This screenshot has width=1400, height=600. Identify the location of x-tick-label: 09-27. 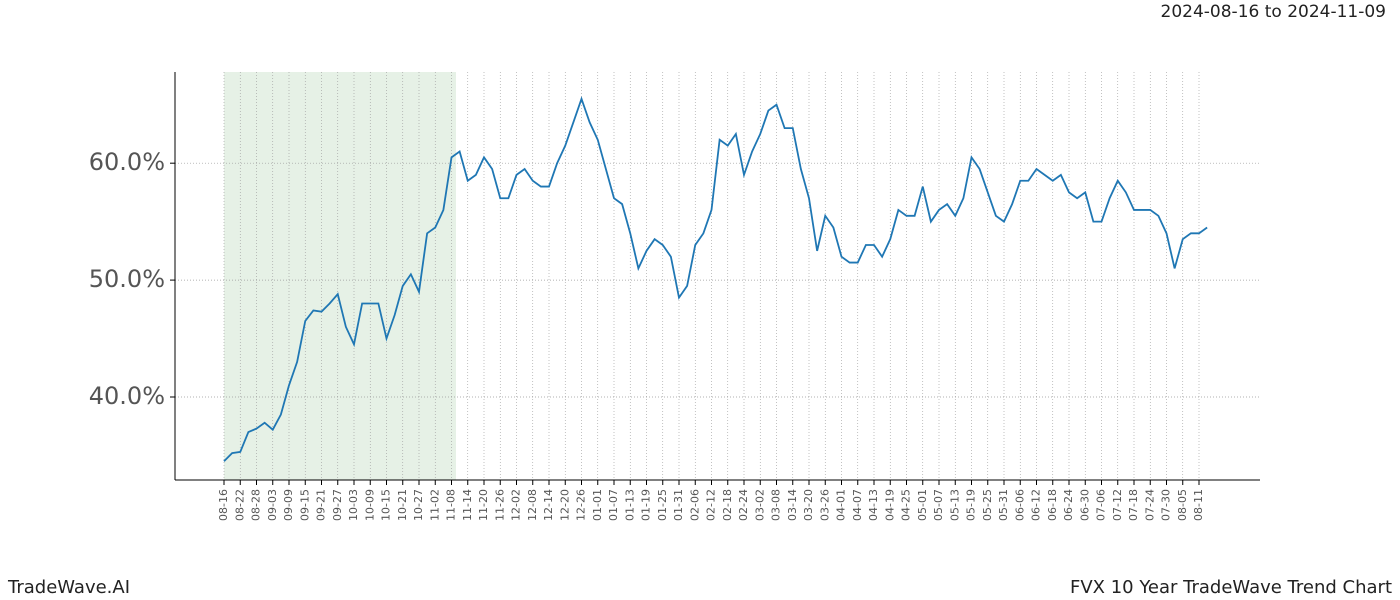
(337, 505).